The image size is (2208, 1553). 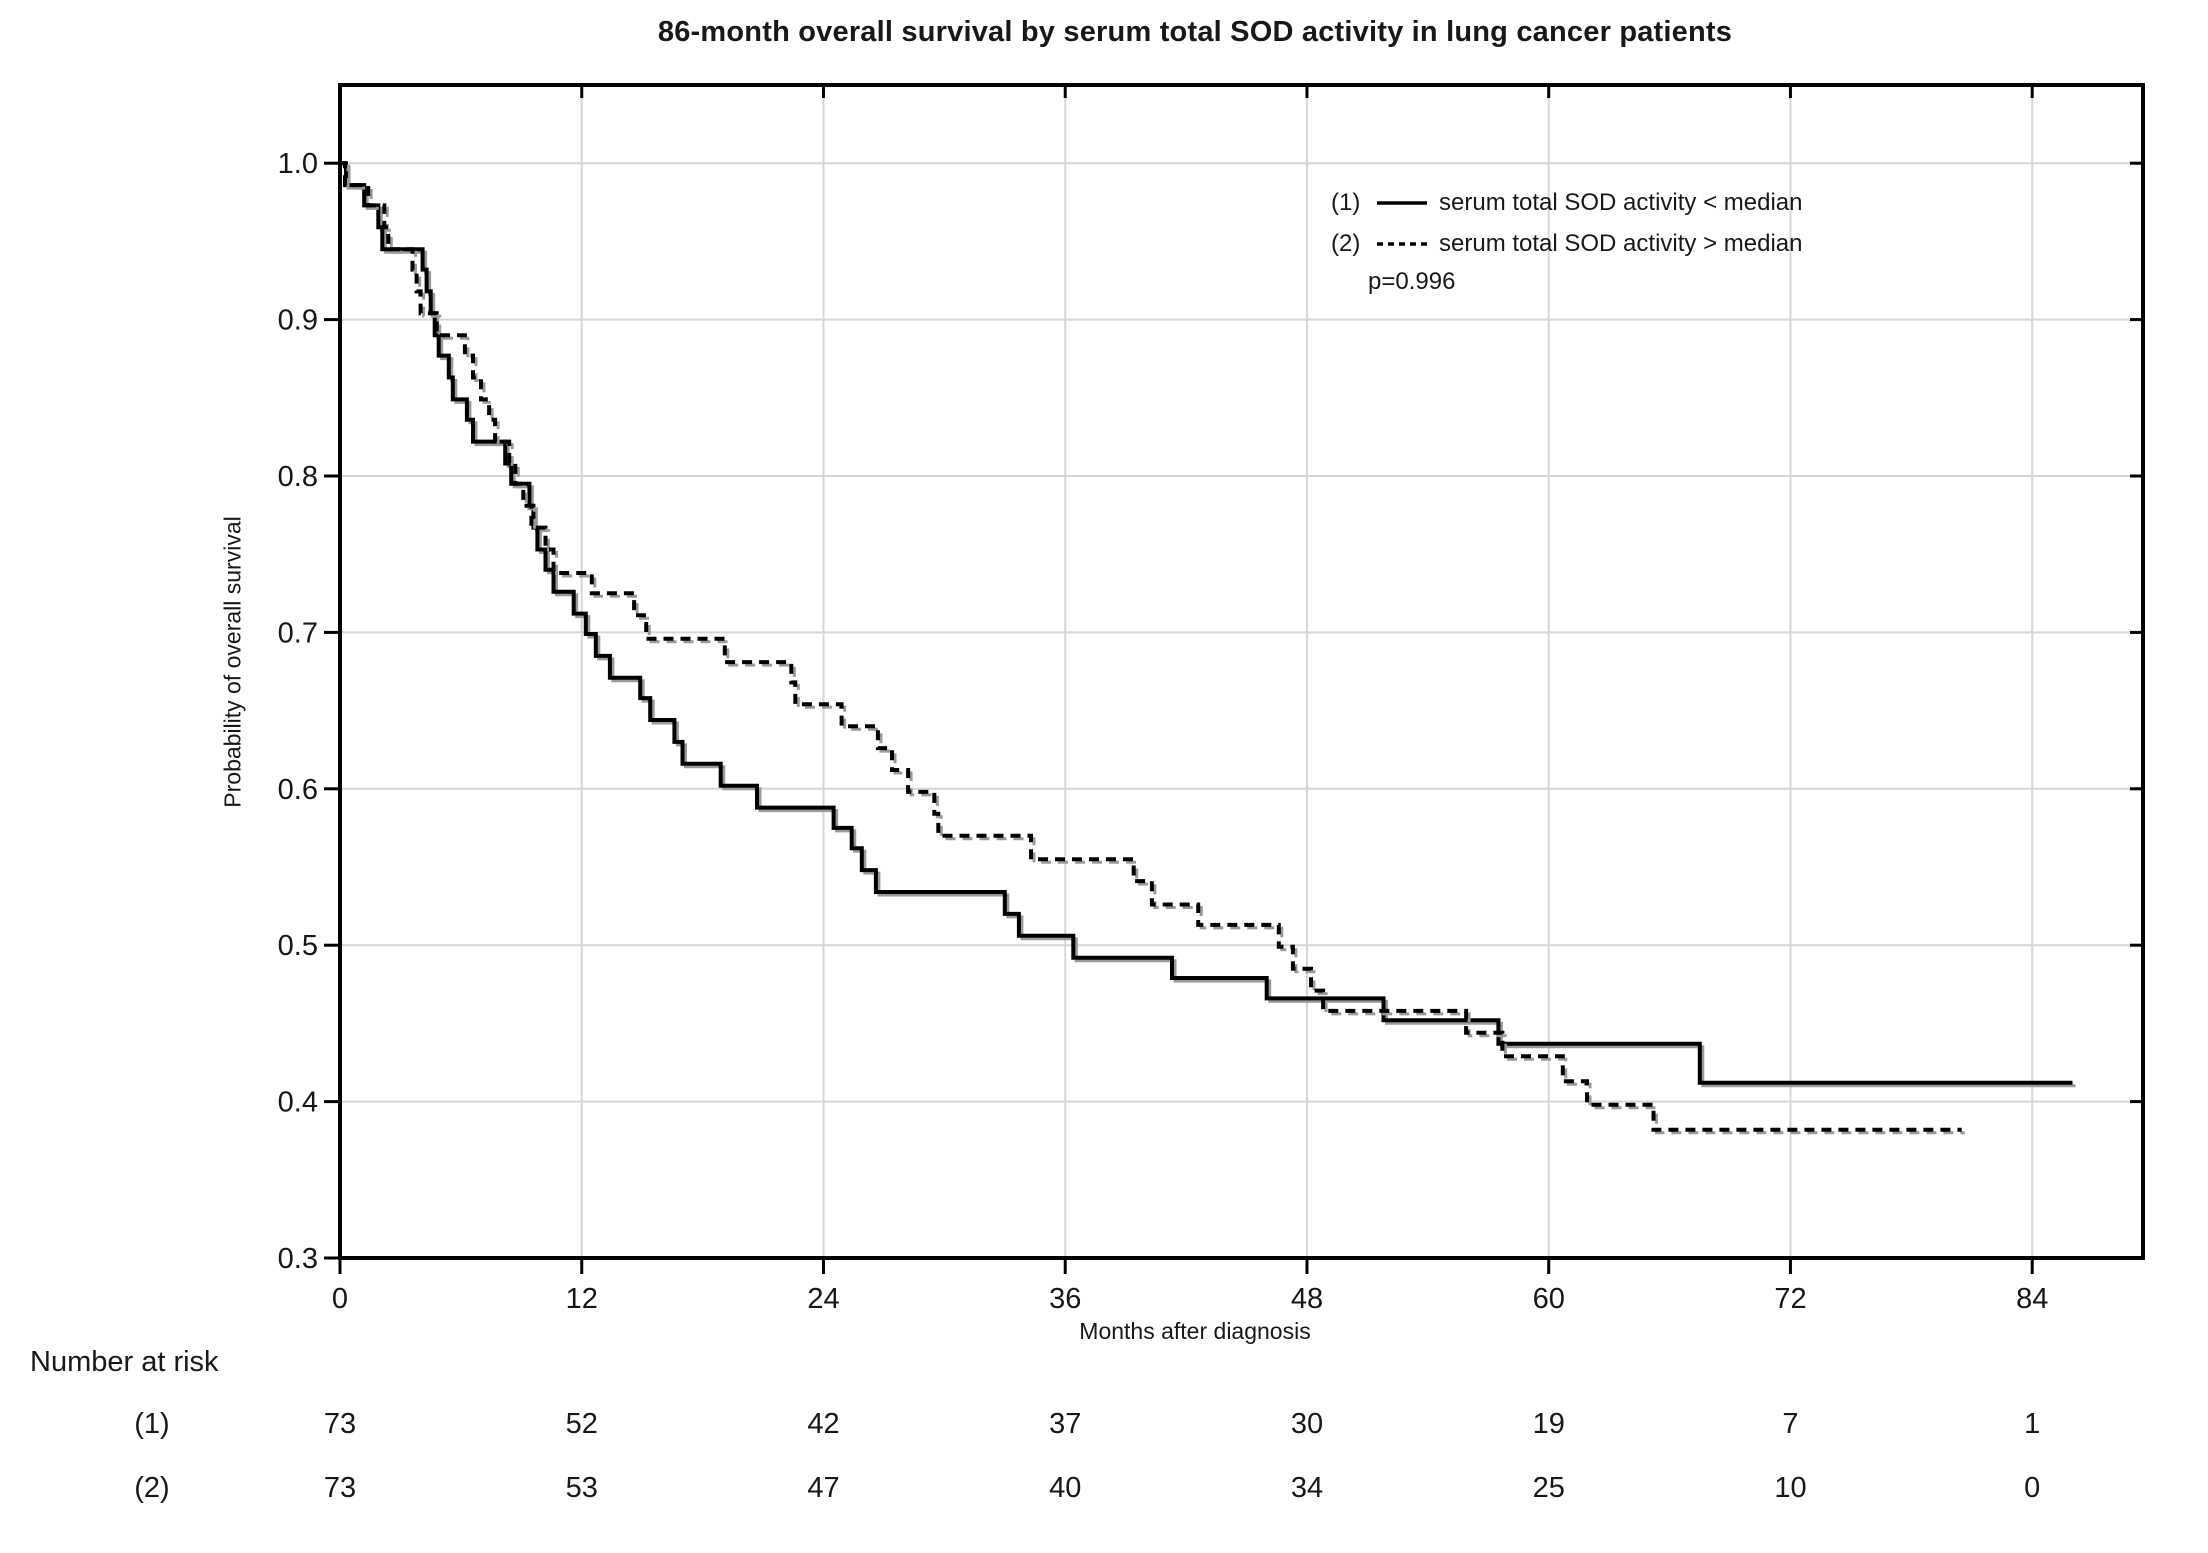 What do you see at coordinates (1065, 1299) in the screenshot?
I see `x-tick-label: 36` at bounding box center [1065, 1299].